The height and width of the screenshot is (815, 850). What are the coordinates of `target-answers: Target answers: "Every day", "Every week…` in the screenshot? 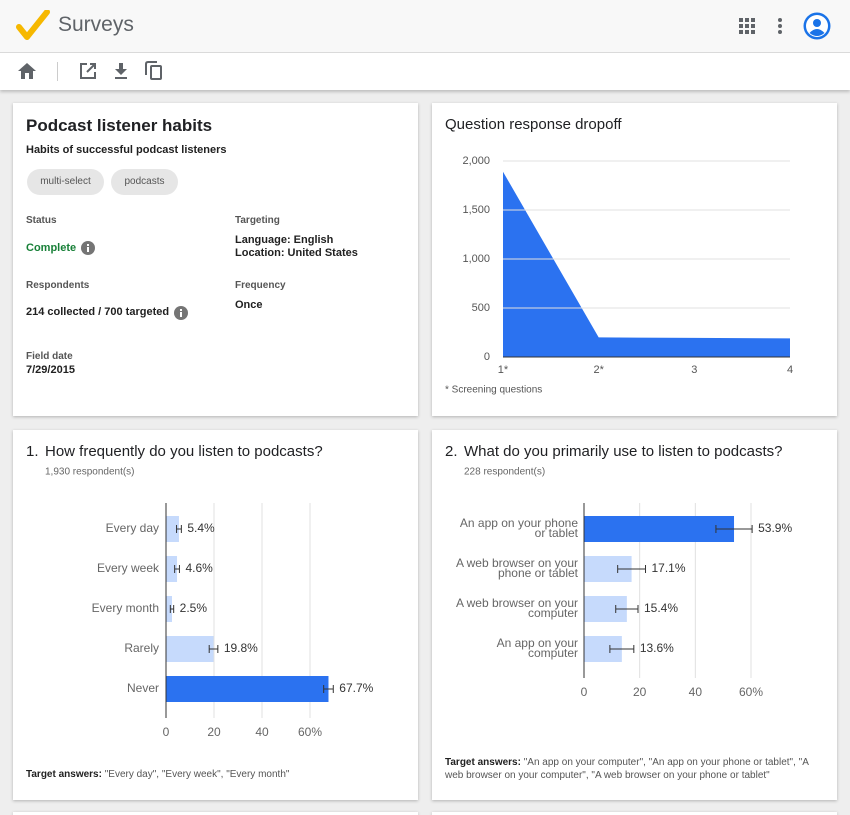 It's located at (216, 774).